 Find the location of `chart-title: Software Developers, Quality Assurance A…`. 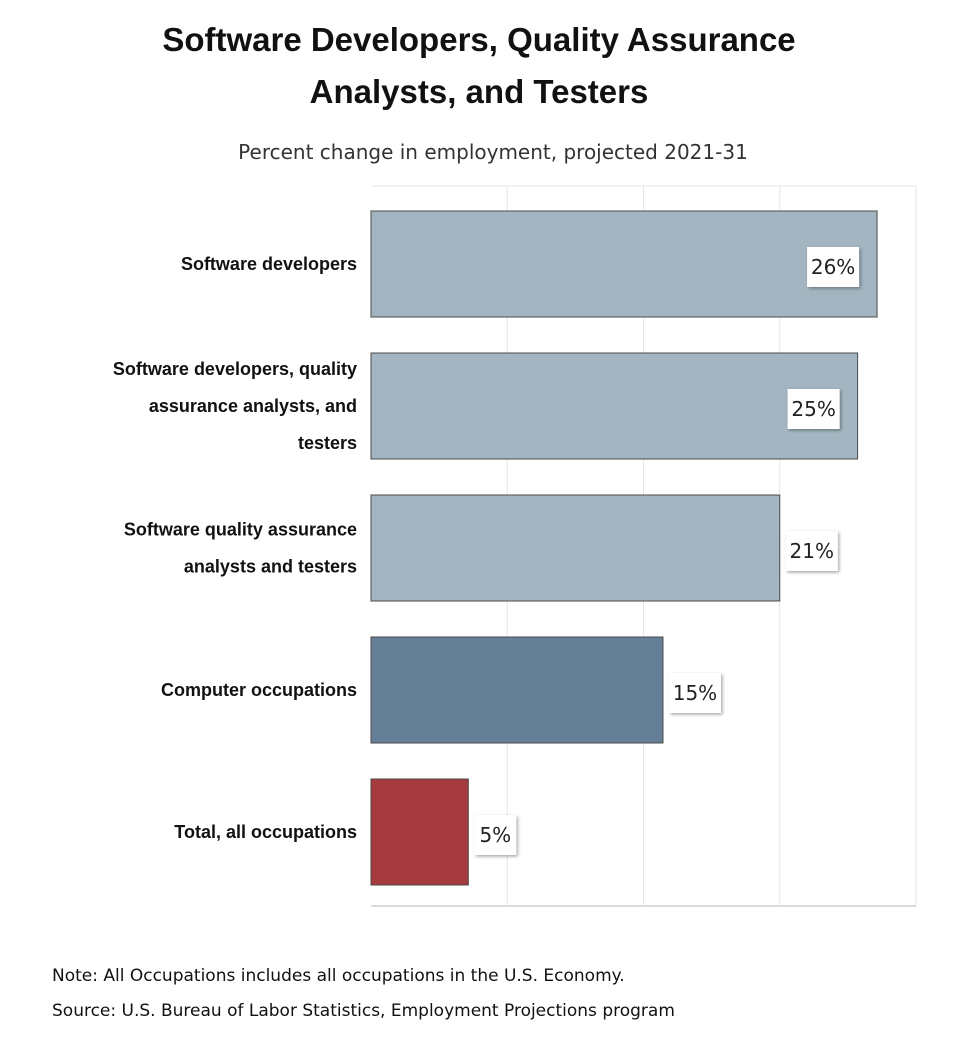

chart-title: Software Developers, Quality Assurance A… is located at coordinates (479, 66).